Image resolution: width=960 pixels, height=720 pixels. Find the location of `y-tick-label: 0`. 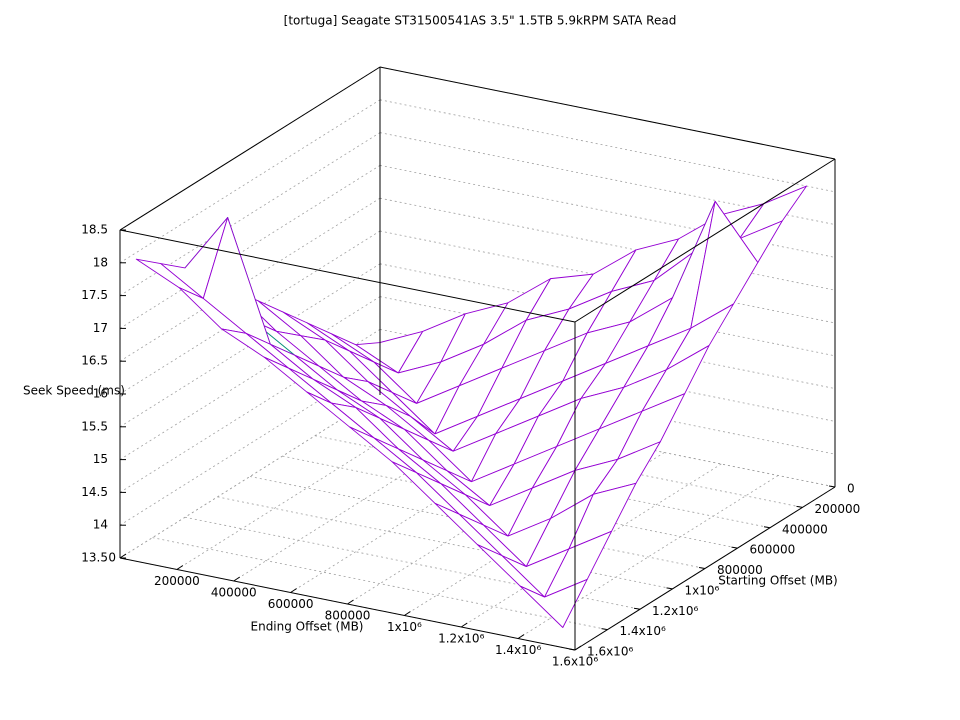

y-tick-label: 0 is located at coordinates (851, 489).